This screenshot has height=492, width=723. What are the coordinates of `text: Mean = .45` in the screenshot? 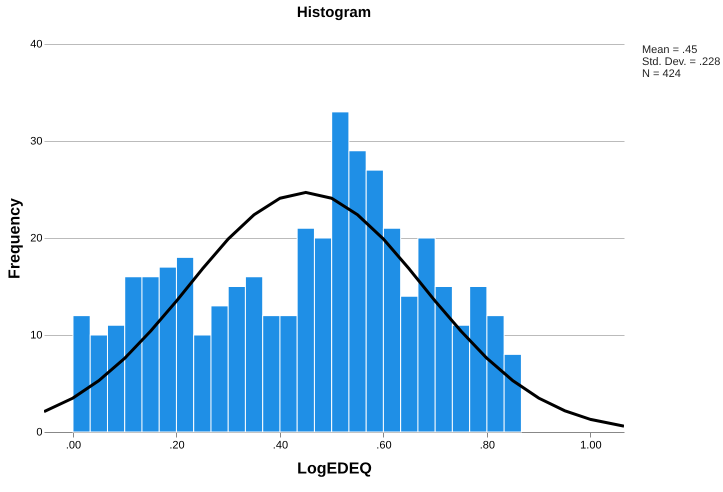 It's located at (670, 50).